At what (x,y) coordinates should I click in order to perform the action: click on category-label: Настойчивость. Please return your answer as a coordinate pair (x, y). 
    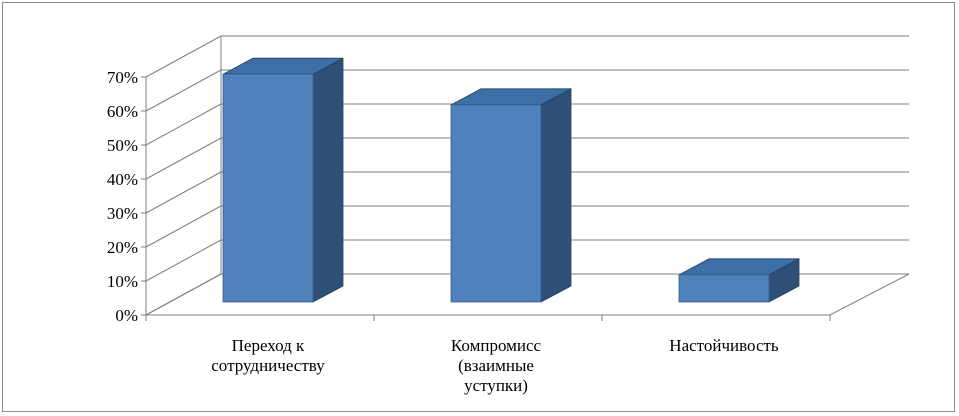
    Looking at the image, I should click on (724, 345).